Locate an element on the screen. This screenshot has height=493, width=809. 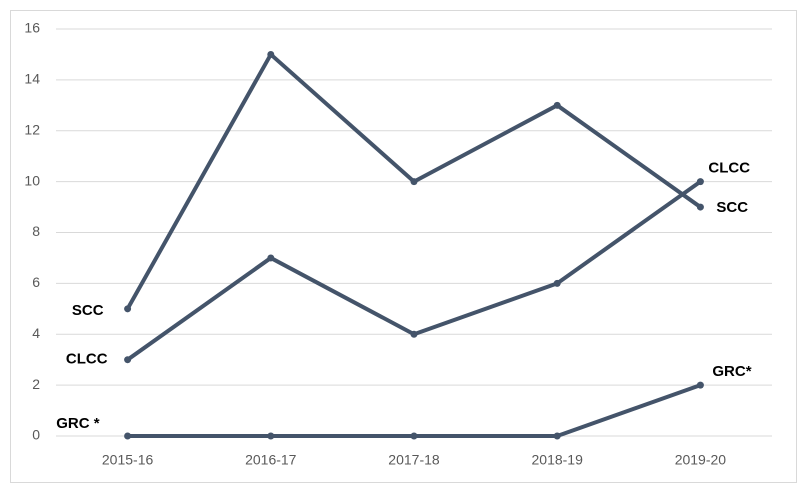
y-tick-label: 10 is located at coordinates (32, 180).